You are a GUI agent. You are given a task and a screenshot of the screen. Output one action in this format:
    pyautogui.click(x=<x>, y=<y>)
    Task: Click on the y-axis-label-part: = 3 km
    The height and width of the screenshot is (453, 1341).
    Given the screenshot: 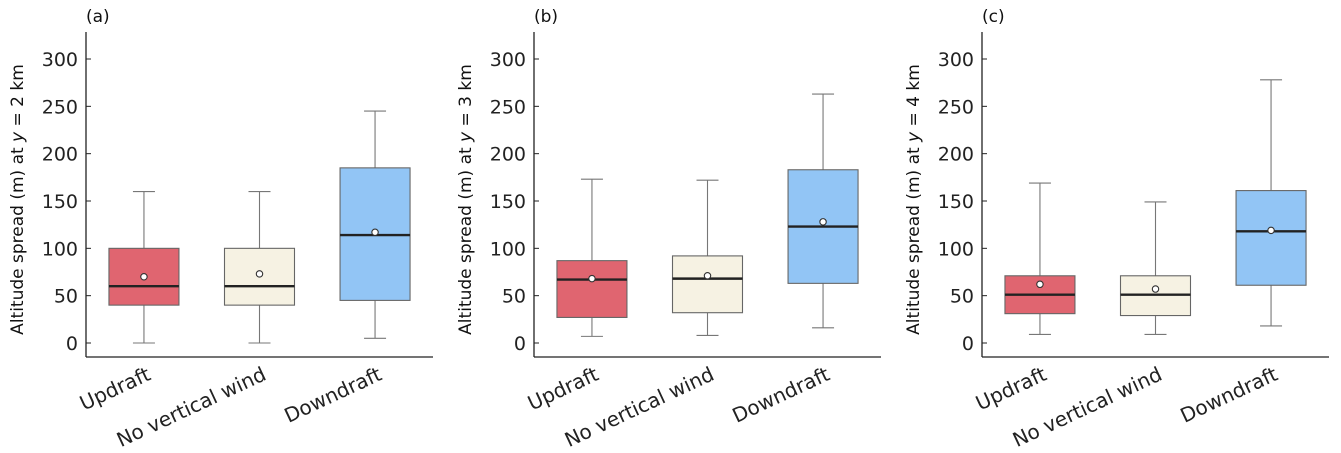 What is the action you would take?
    pyautogui.click(x=466, y=98)
    